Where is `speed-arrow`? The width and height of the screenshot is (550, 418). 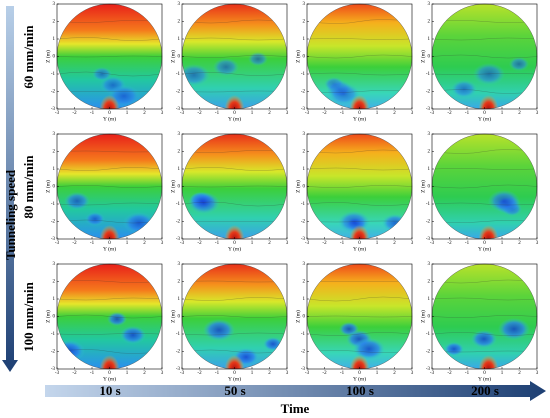 speed-arrow is located at coordinates (10, 189).